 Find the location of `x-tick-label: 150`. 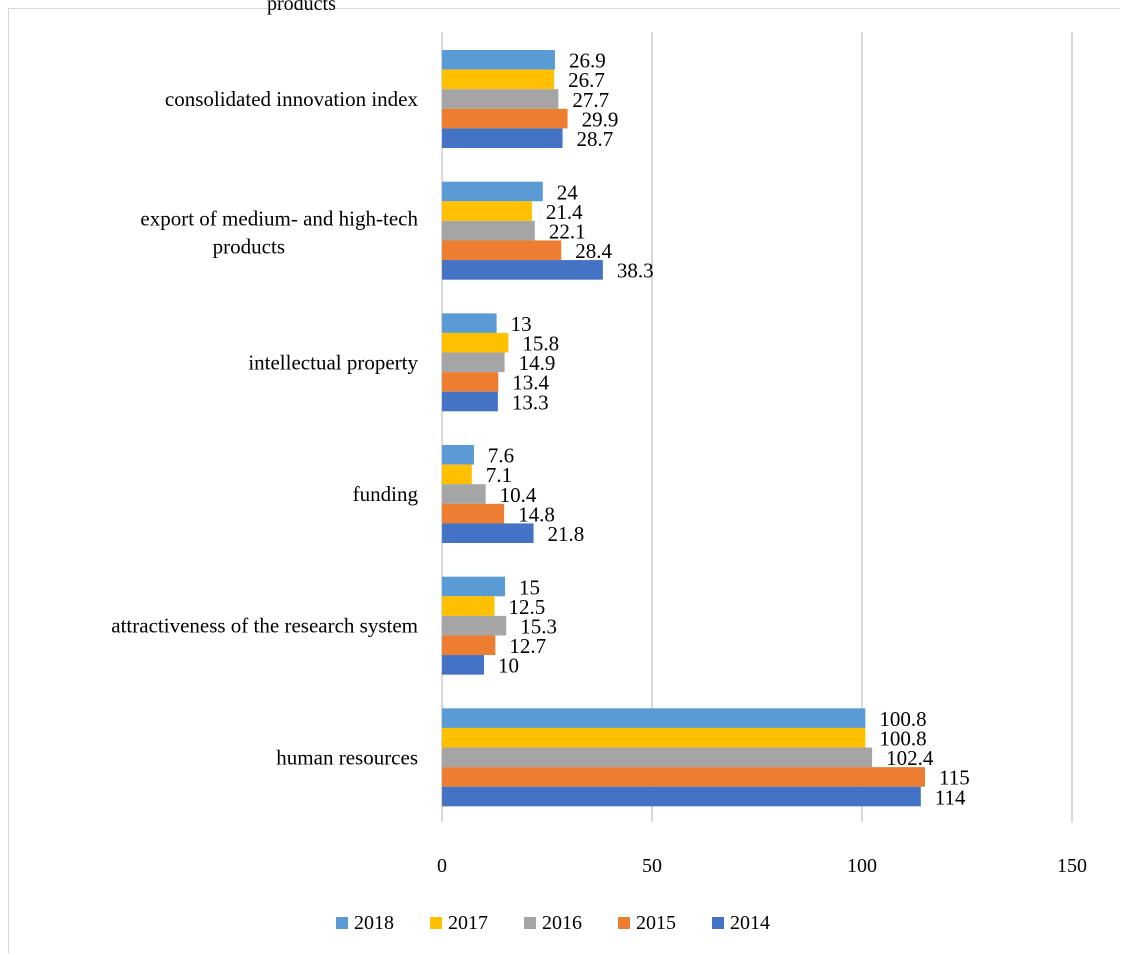

x-tick-label: 150 is located at coordinates (1072, 866).